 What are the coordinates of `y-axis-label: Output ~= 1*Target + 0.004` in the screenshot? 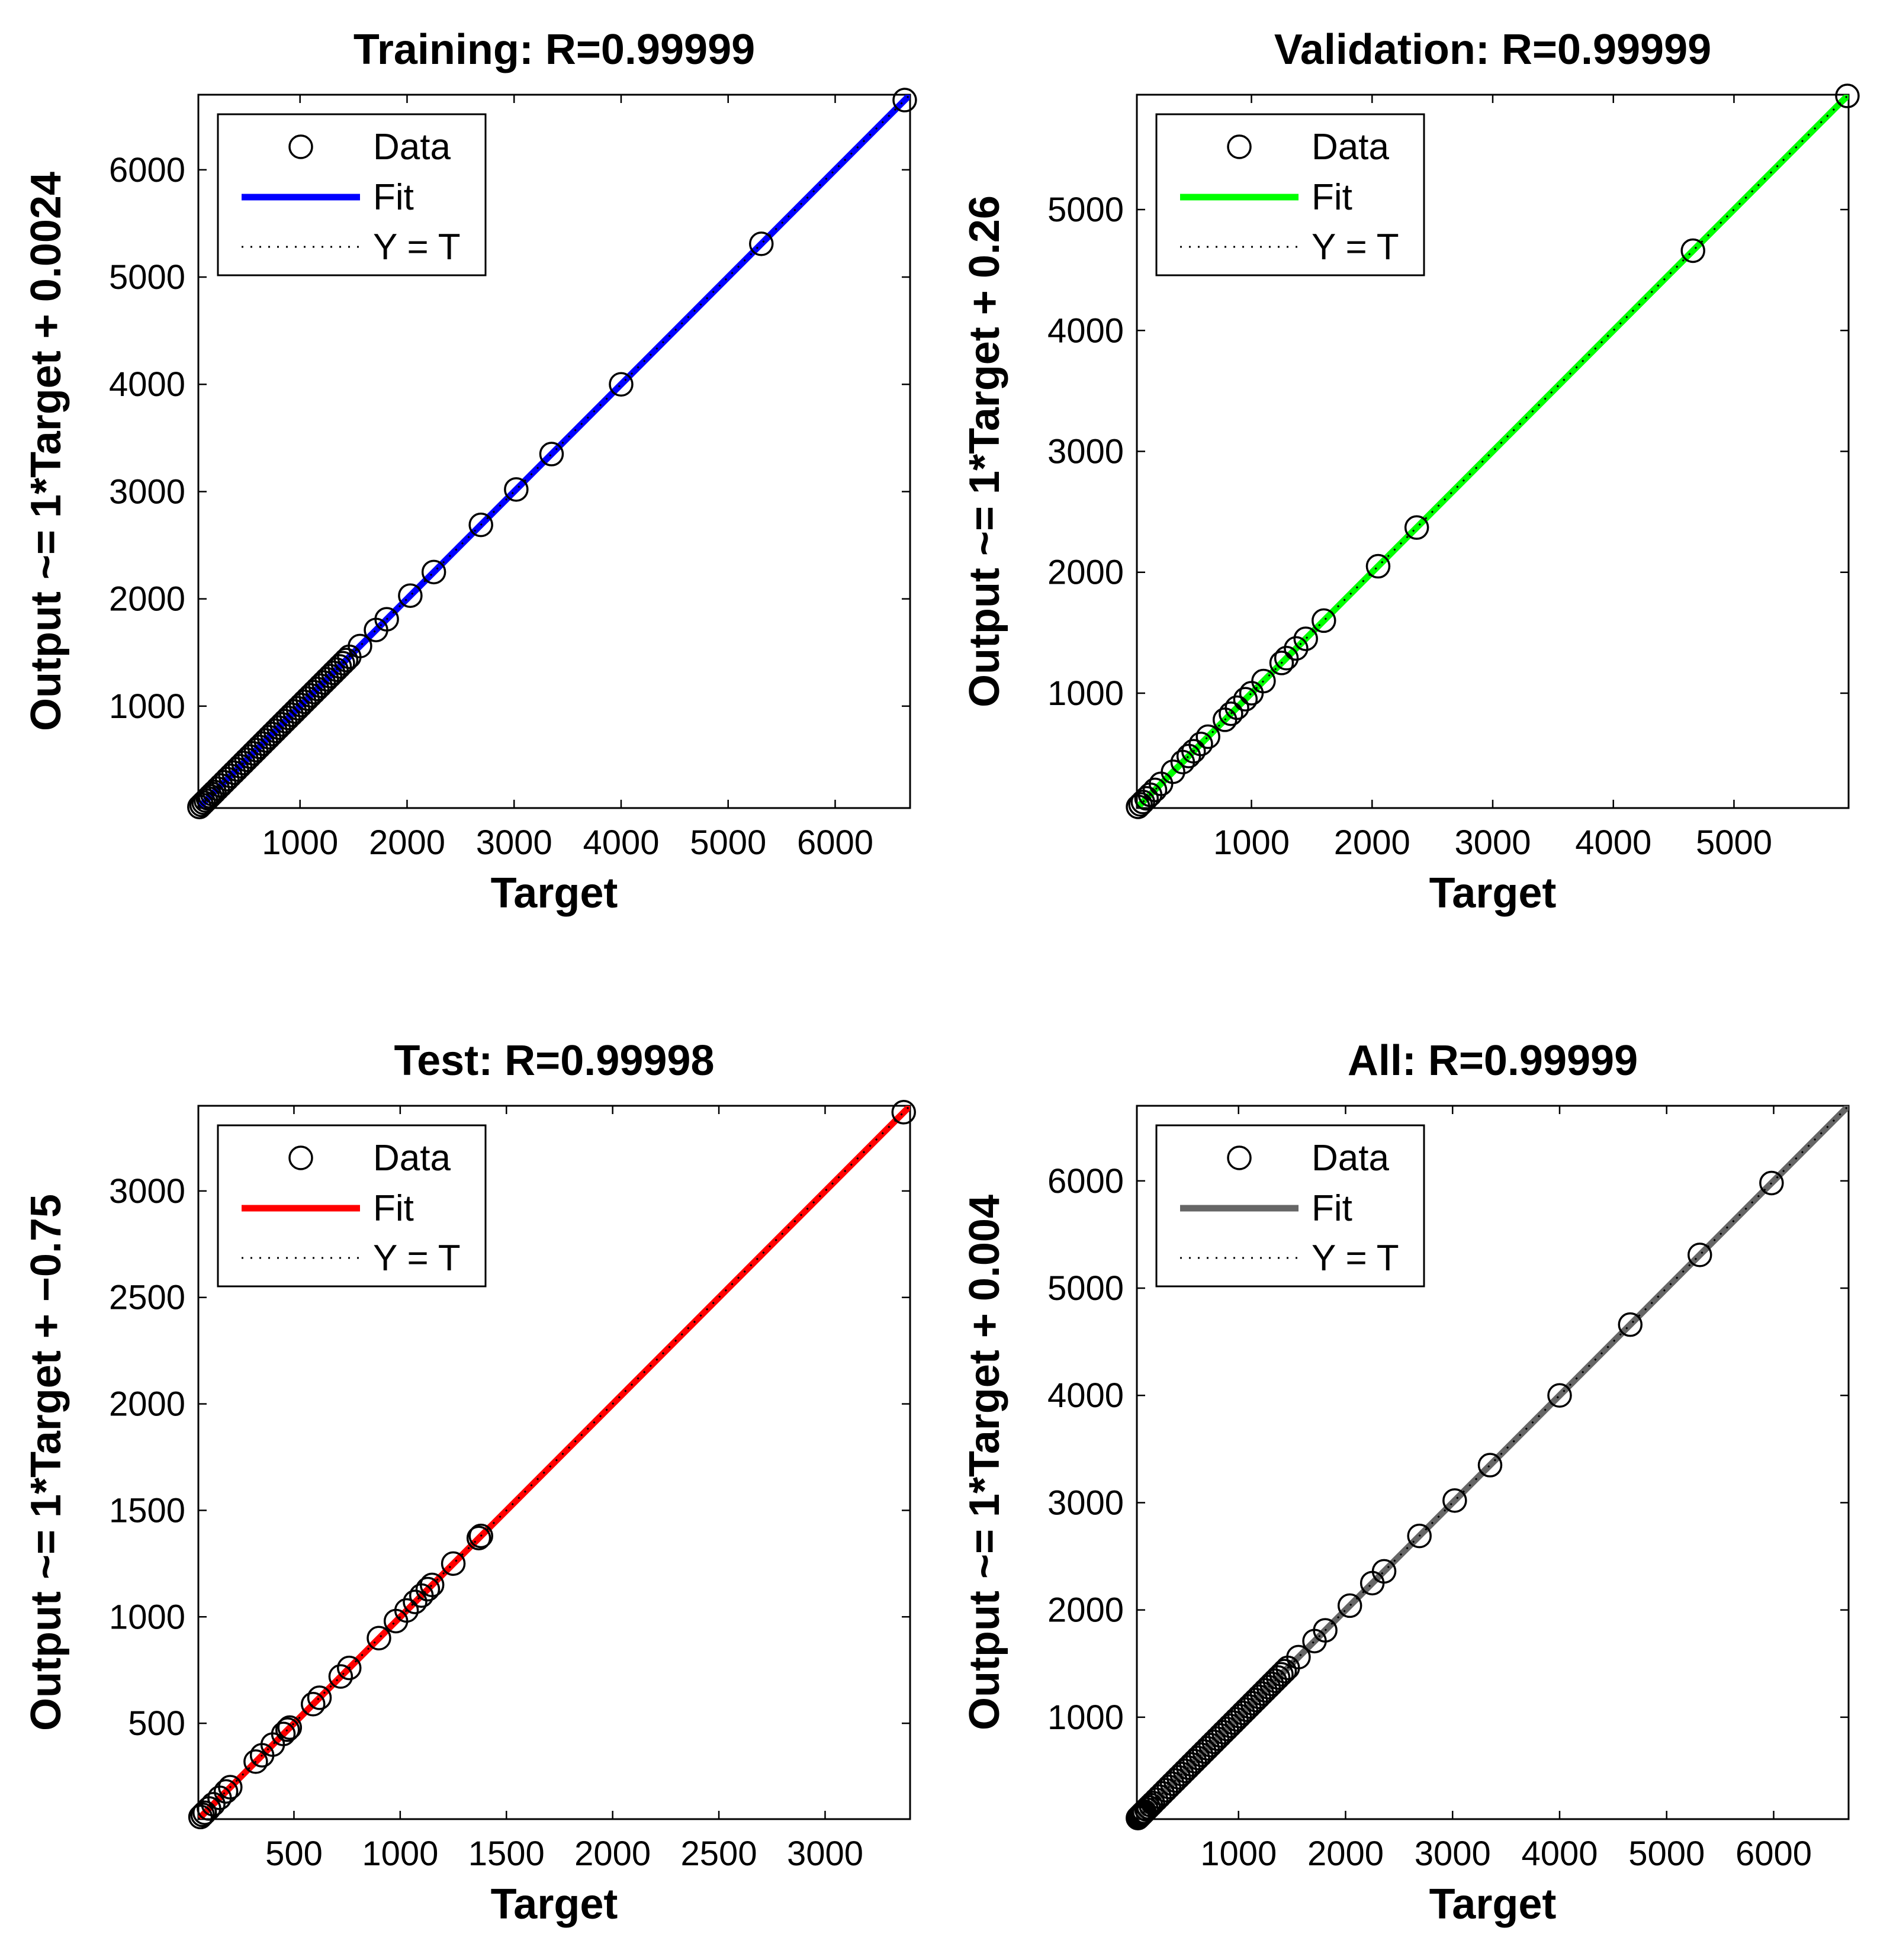 It's located at (984, 1463).